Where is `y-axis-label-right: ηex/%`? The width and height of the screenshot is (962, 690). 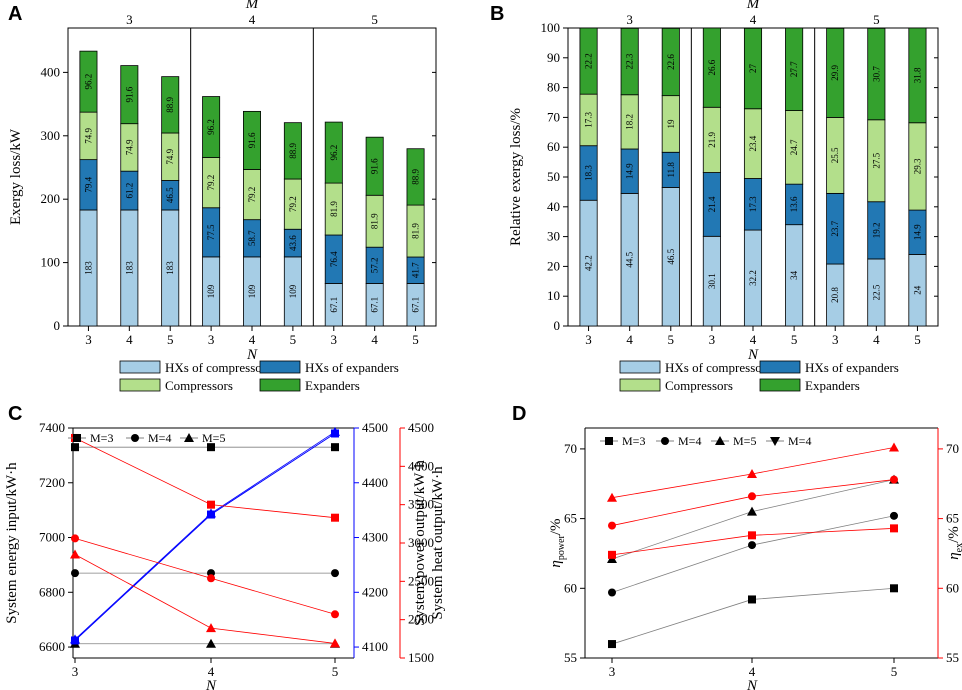 y-axis-label-right: ηex/% is located at coordinates (954, 543).